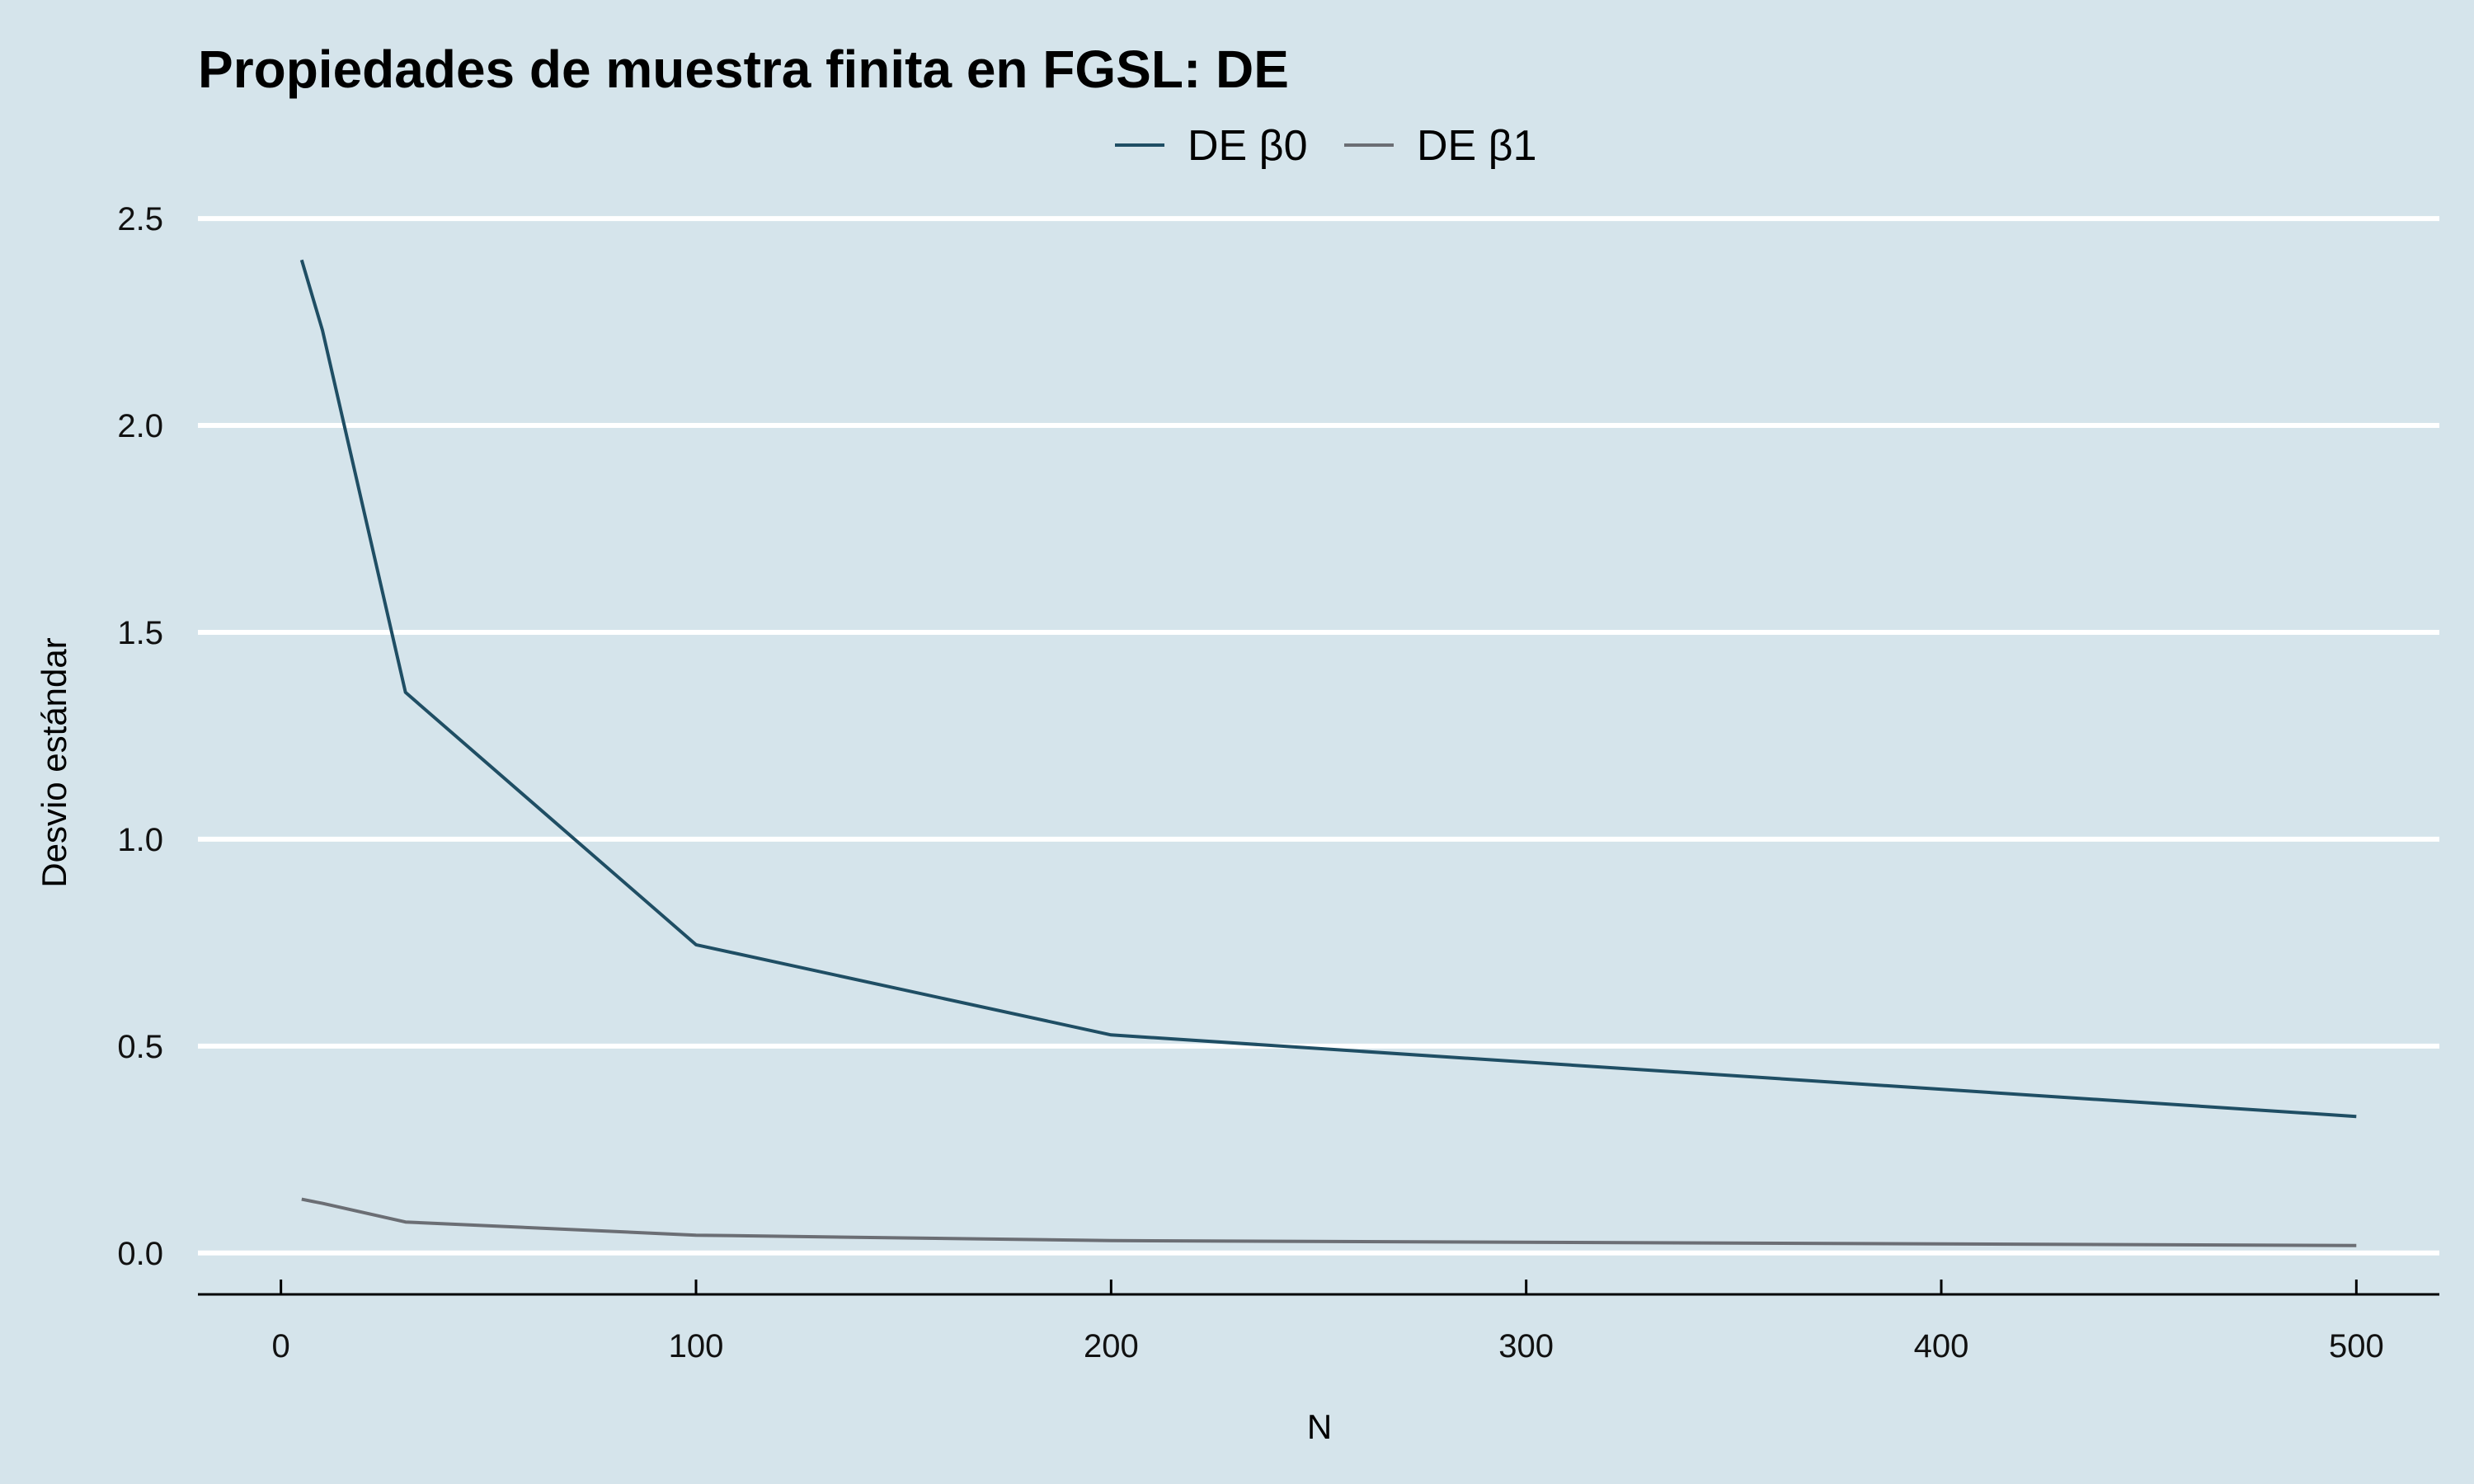  Describe the element at coordinates (1111, 1346) in the screenshot. I see `x-tick-label: 200` at that location.